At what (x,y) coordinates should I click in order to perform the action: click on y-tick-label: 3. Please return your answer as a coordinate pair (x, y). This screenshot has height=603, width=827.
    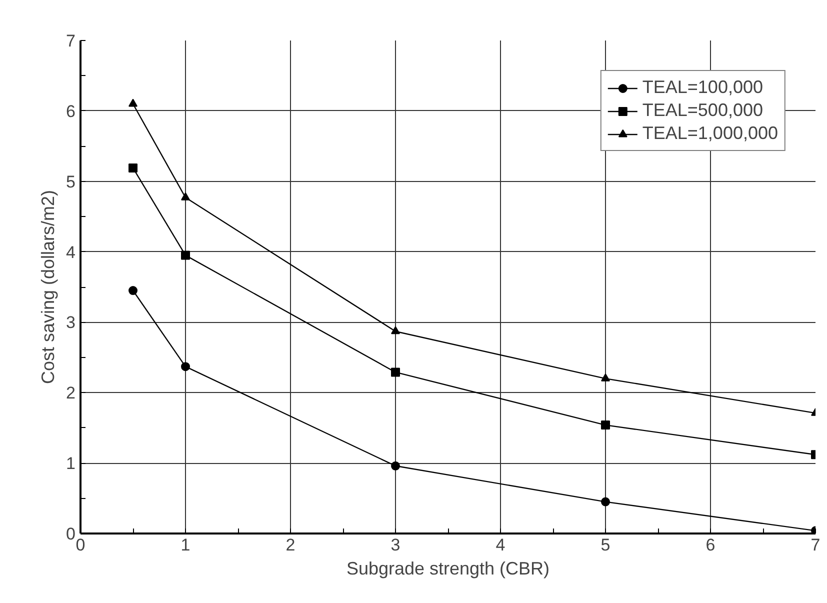
    Looking at the image, I should click on (71, 322).